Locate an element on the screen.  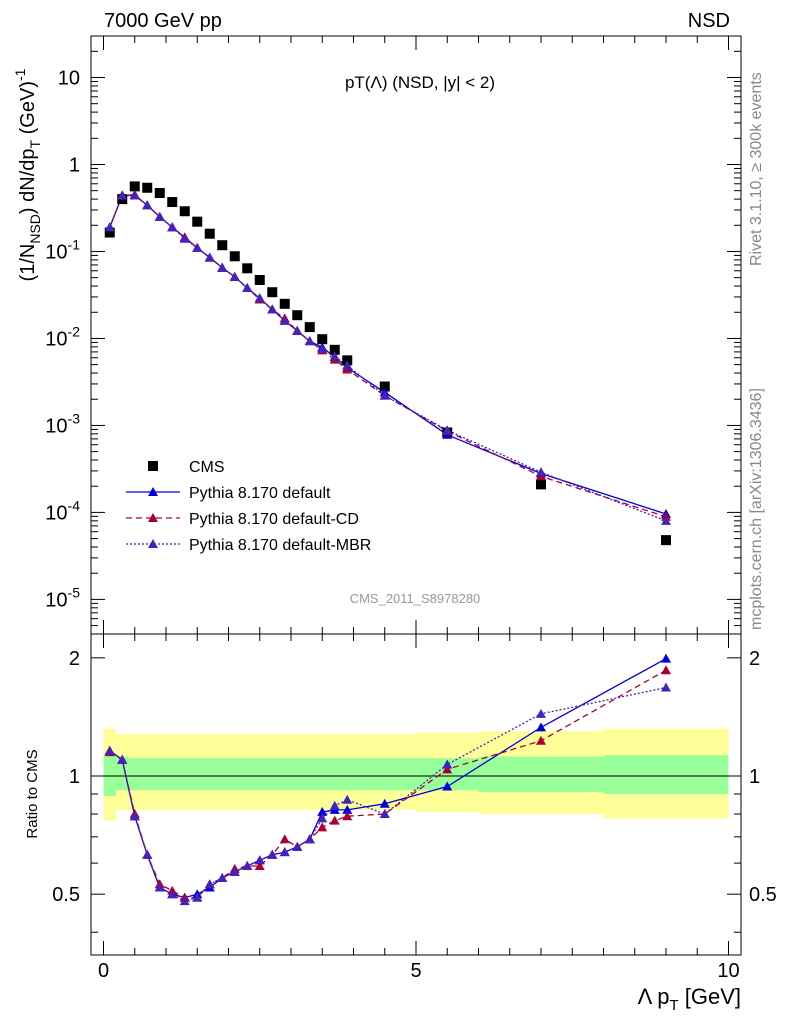
legend-label: Pythia 8.170 default-MBR is located at coordinates (280, 545).